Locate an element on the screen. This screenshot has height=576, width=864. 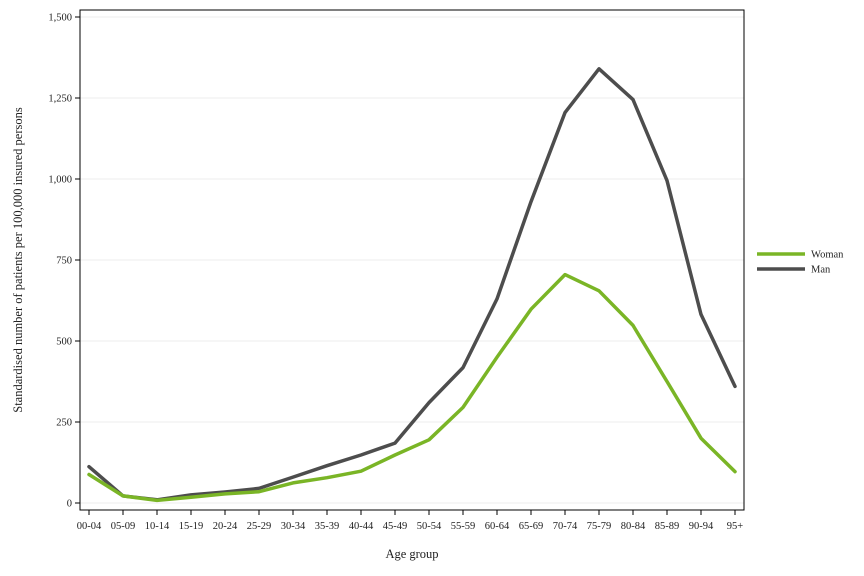
y-tick-label: 1,500 is located at coordinates (60, 18).